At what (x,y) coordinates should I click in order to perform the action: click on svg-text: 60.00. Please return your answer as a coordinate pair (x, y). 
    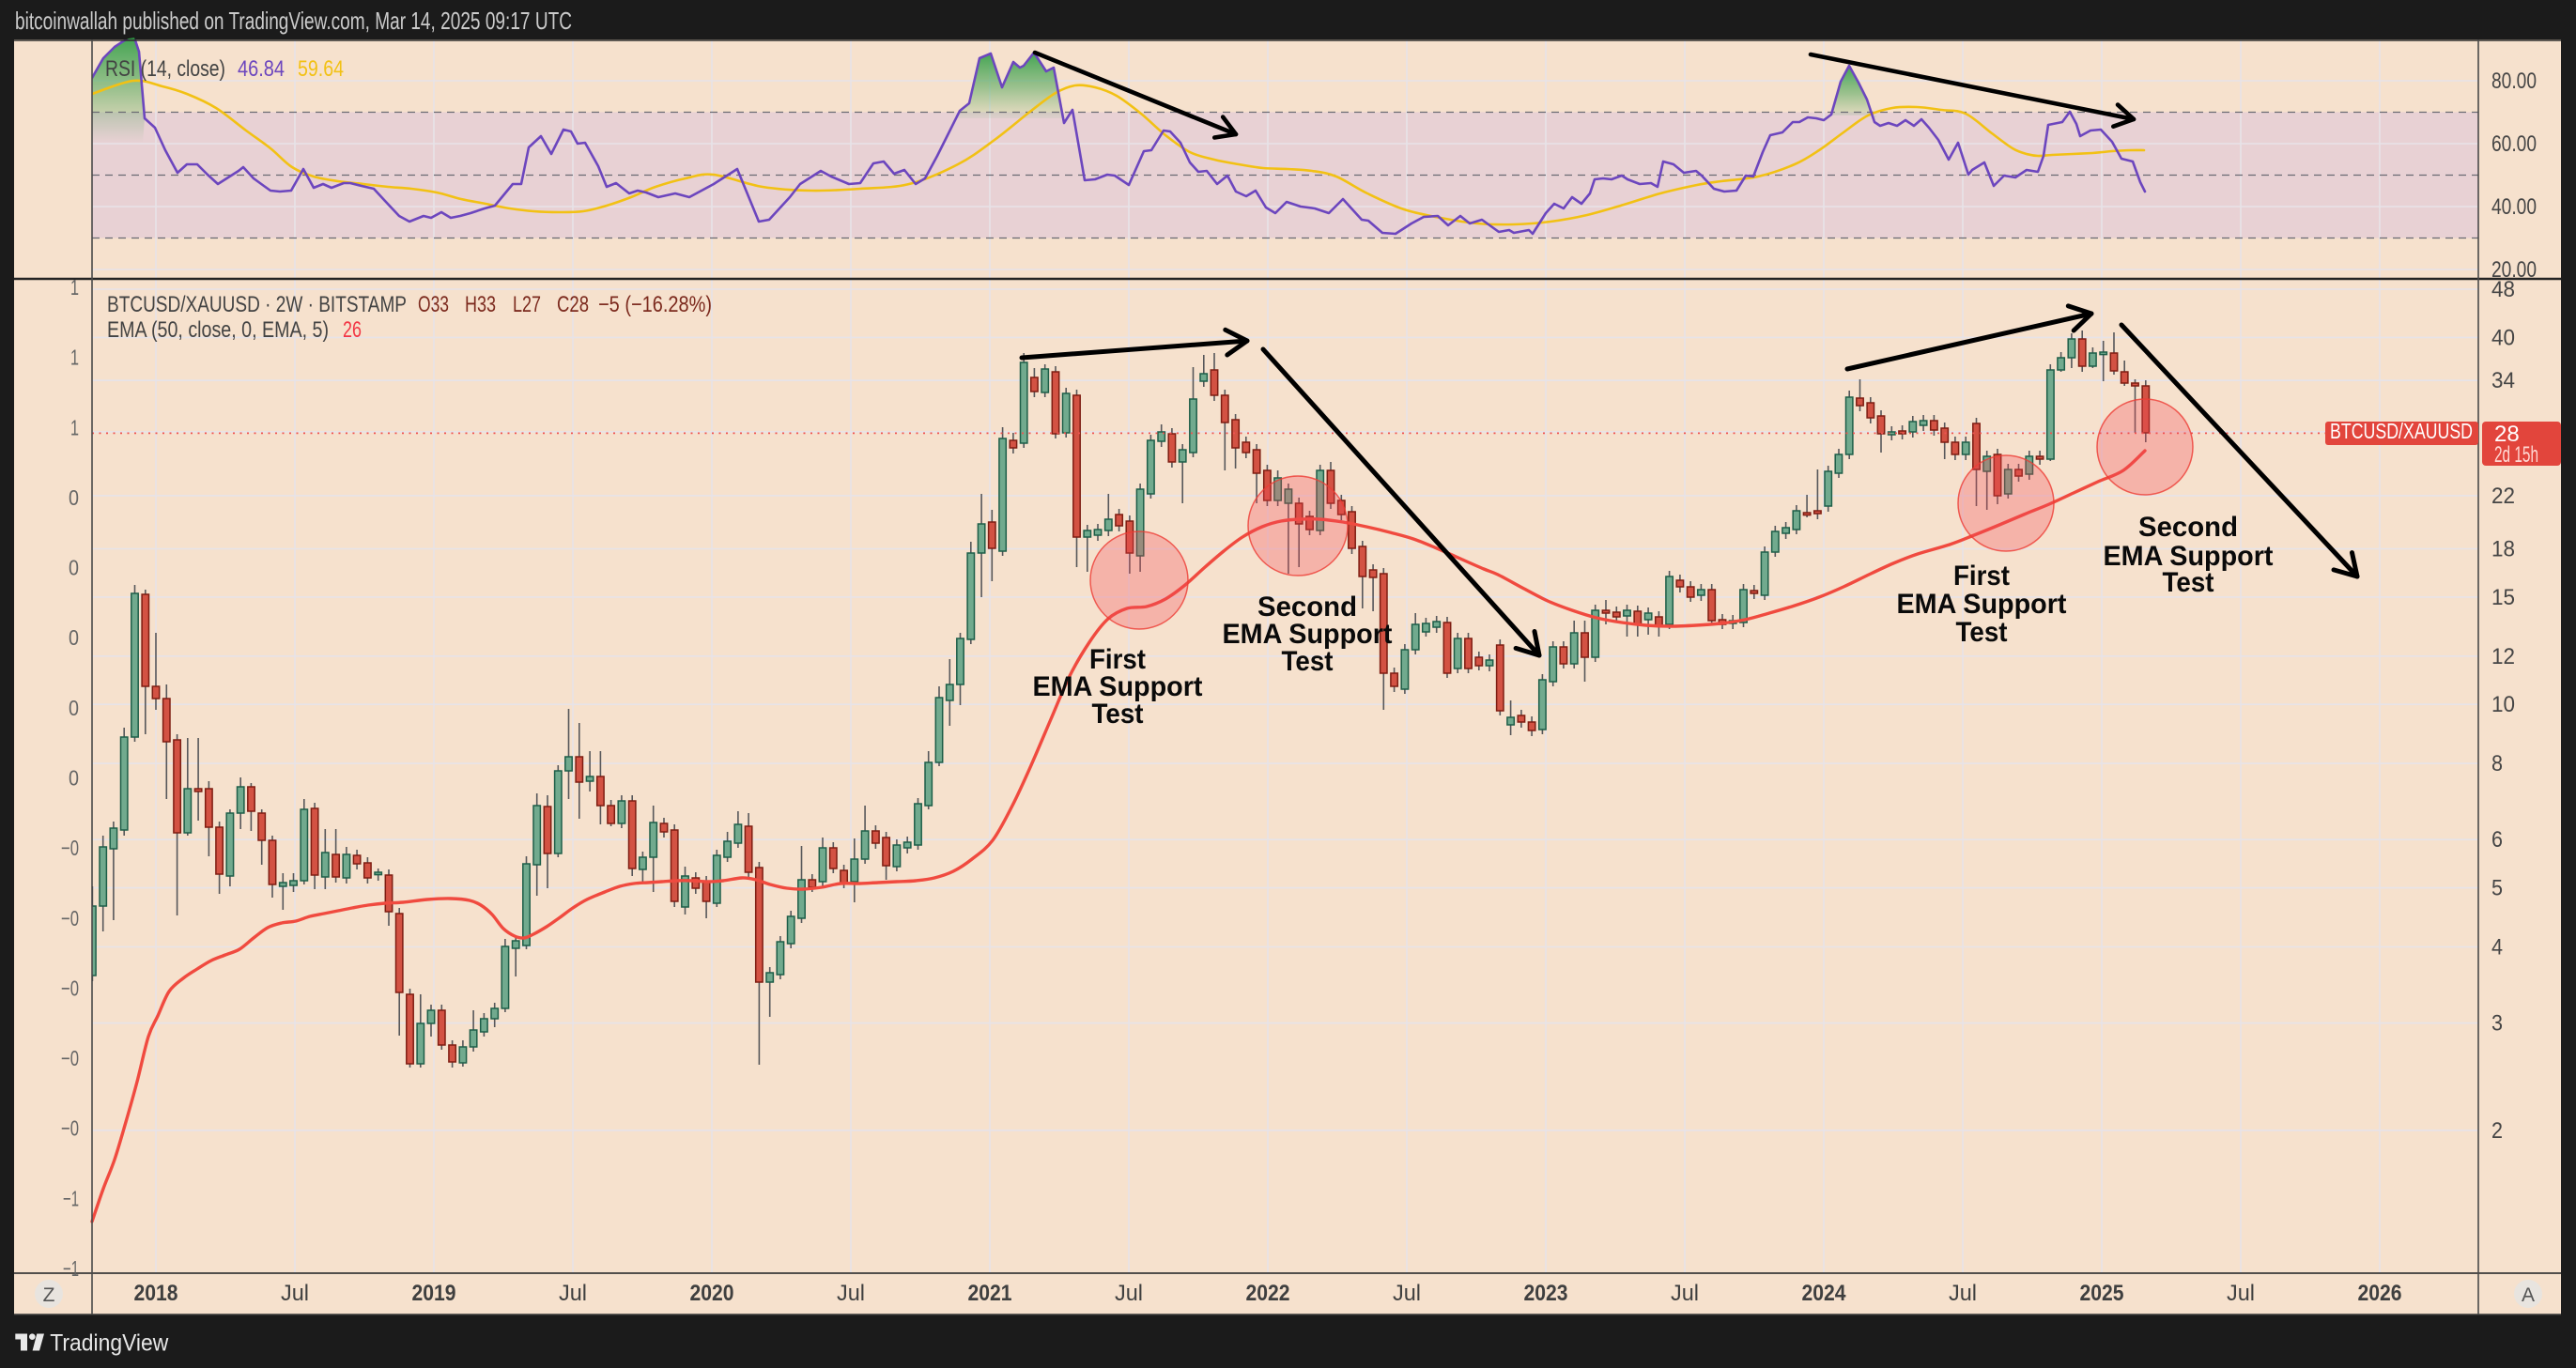
    Looking at the image, I should click on (2514, 144).